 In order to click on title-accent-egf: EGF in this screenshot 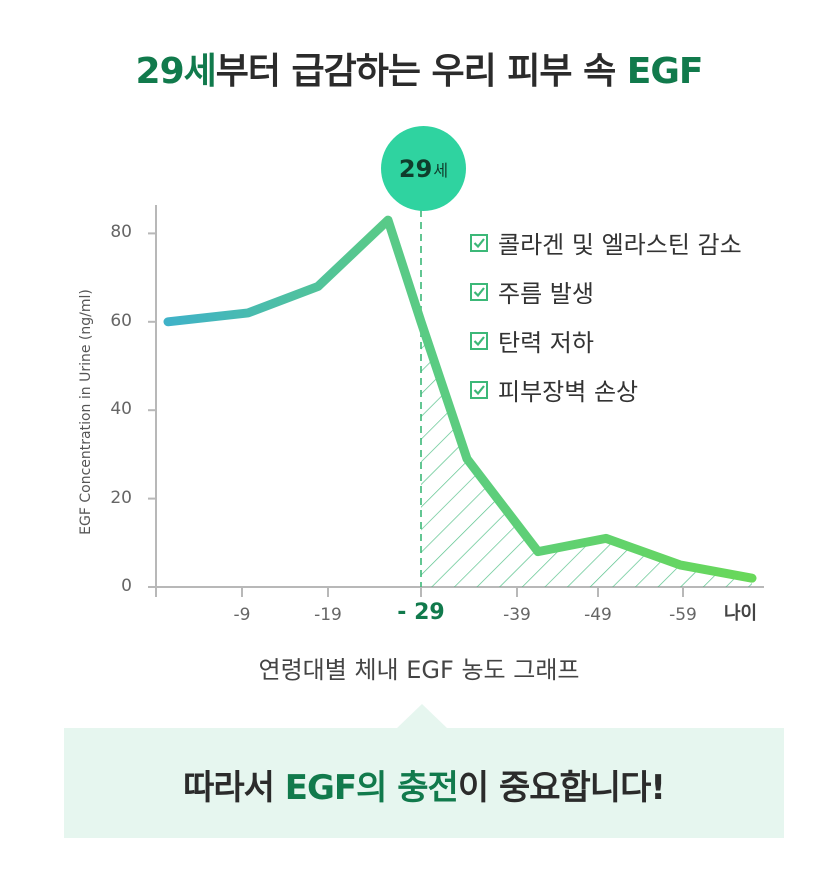, I will do `click(665, 71)`.